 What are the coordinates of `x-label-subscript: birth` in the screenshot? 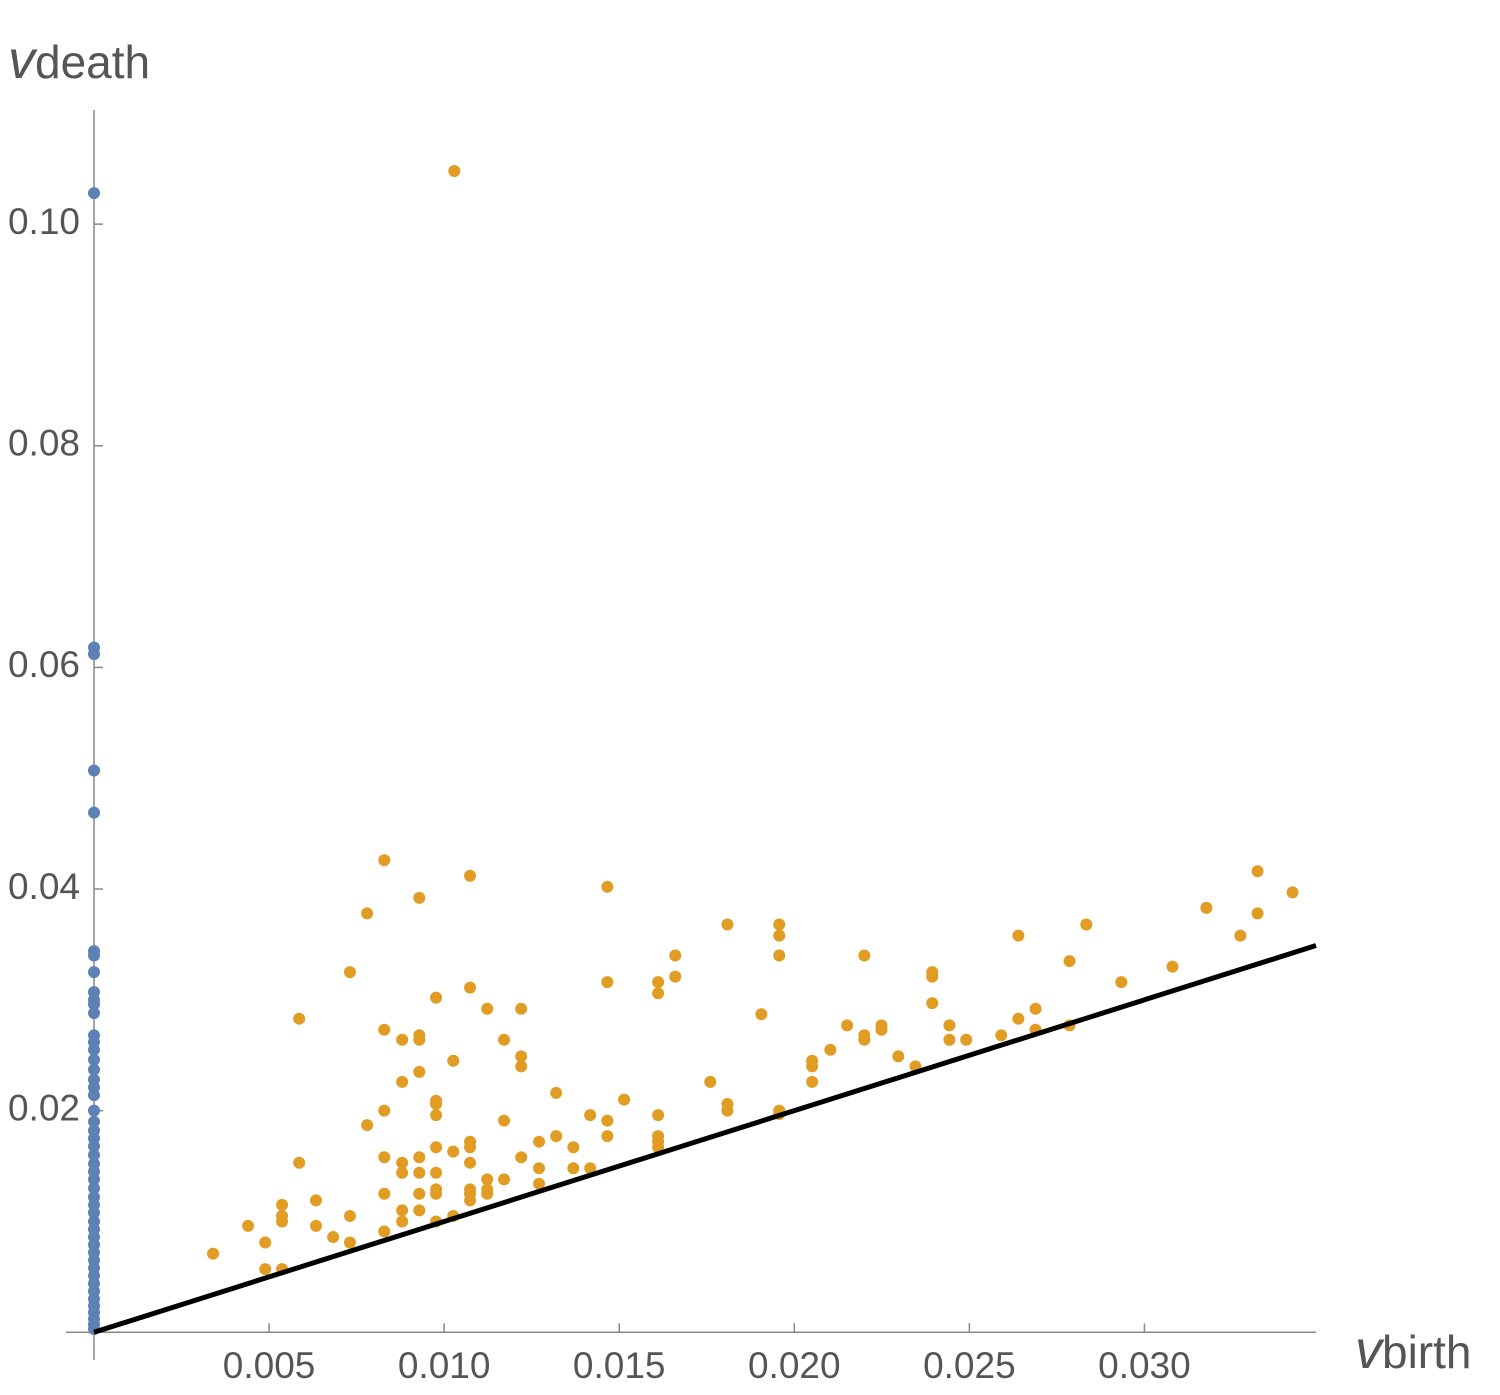 It's located at (1426, 1352).